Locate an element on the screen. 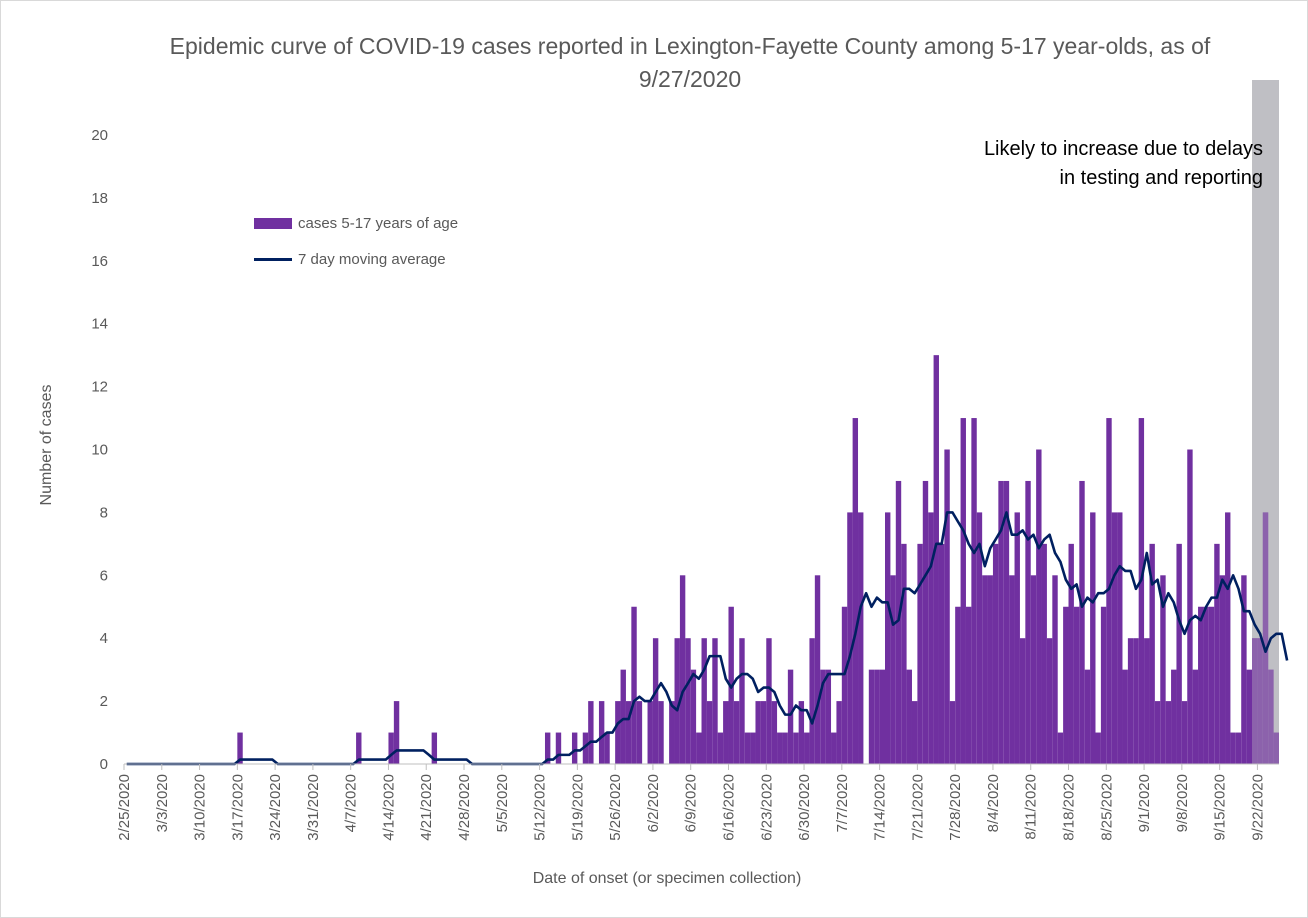  x-tick-label: 4/14/2020 is located at coordinates (388, 807).